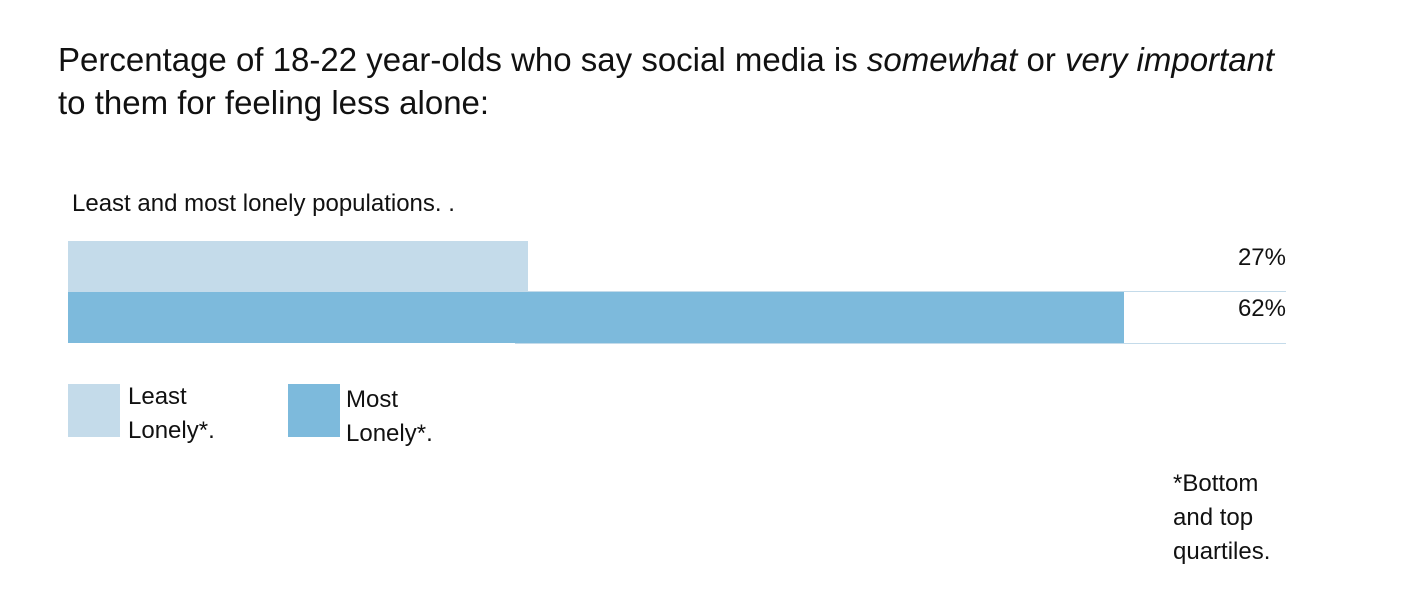 The width and height of the screenshot is (1420, 614). What do you see at coordinates (171, 413) in the screenshot?
I see `legend-label: Least Lonely*.` at bounding box center [171, 413].